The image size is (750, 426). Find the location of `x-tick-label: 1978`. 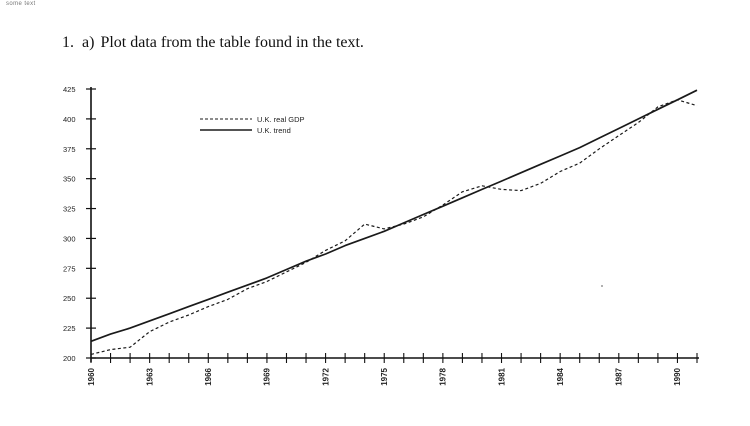

x-tick-label: 1978 is located at coordinates (443, 376).